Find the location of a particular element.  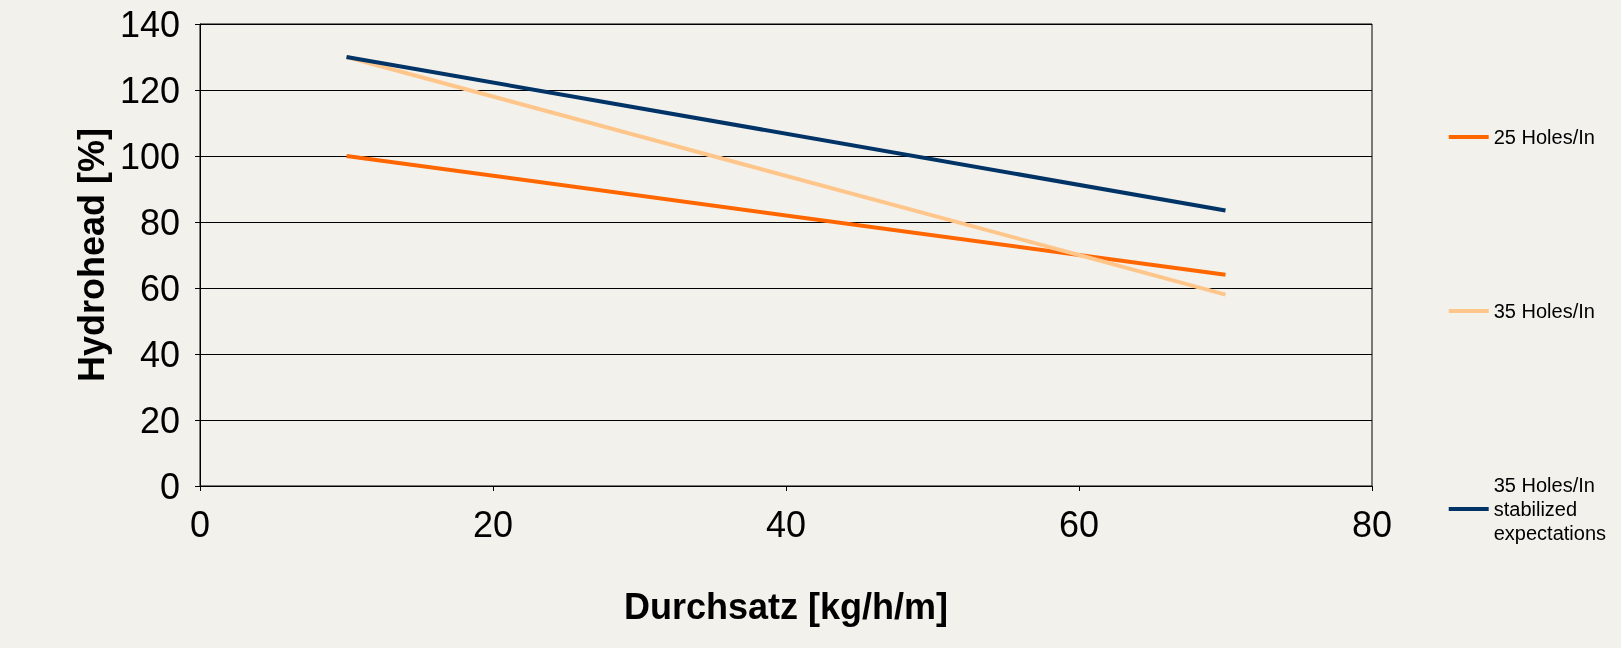

y-tick-label: 20 is located at coordinates (159, 420).